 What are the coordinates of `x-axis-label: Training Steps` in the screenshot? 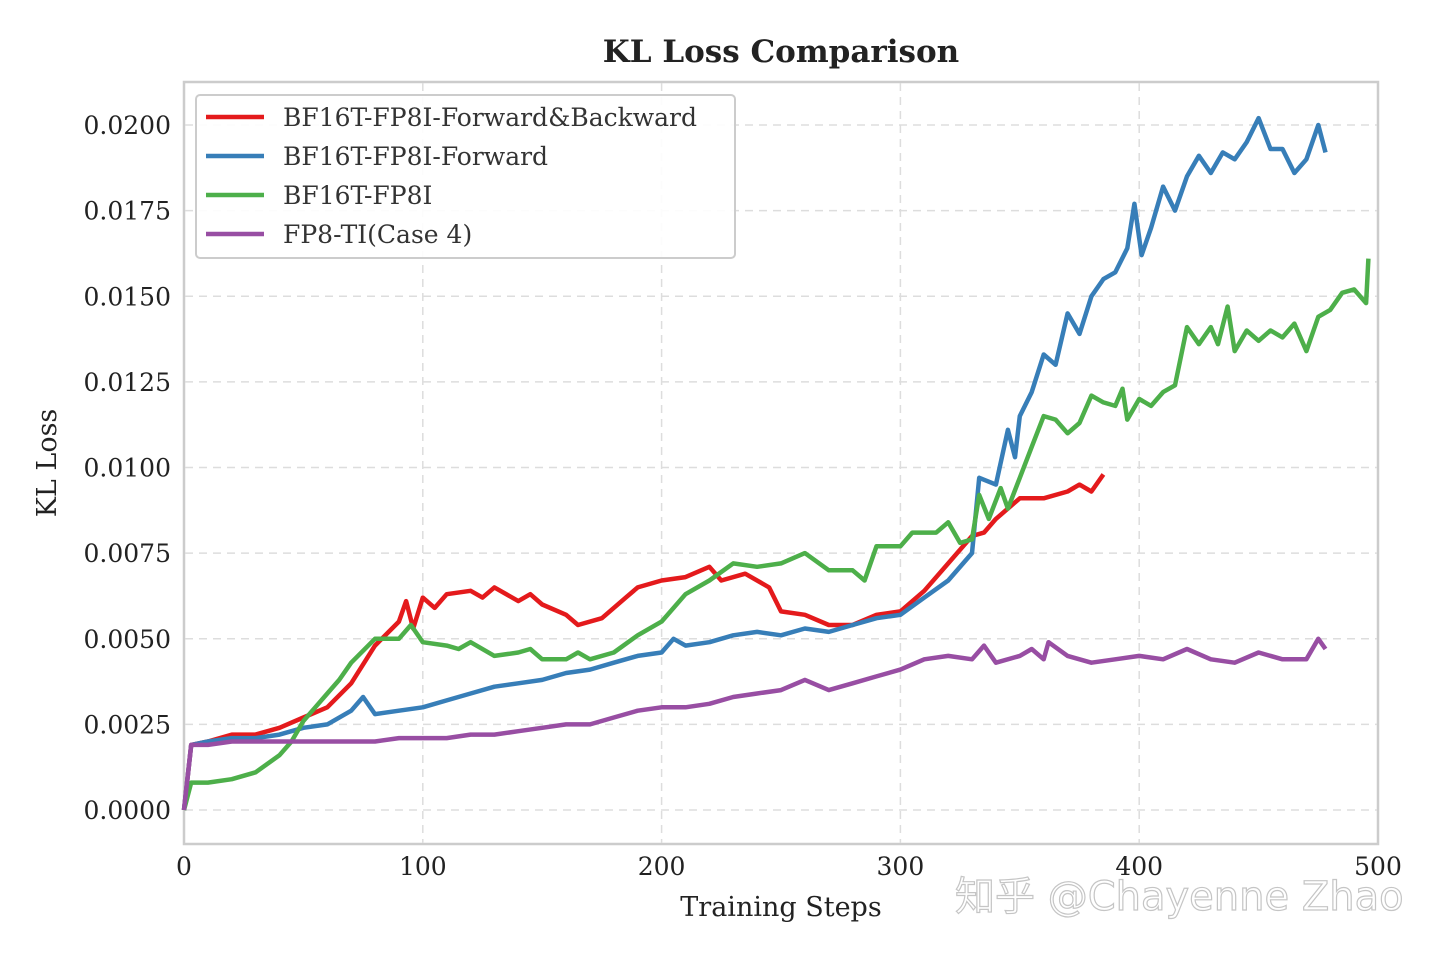 It's located at (780, 907).